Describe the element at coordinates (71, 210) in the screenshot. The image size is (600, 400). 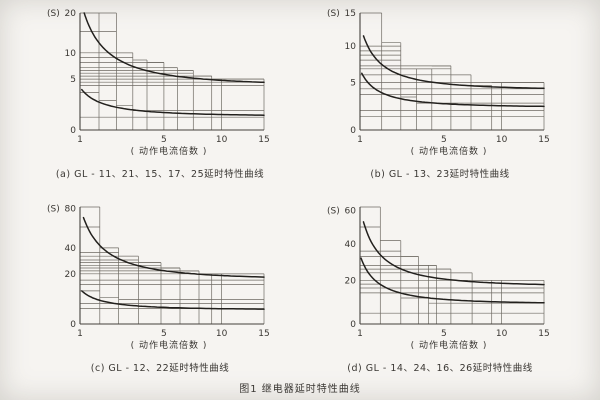
I see `svg-text: 80` at that location.